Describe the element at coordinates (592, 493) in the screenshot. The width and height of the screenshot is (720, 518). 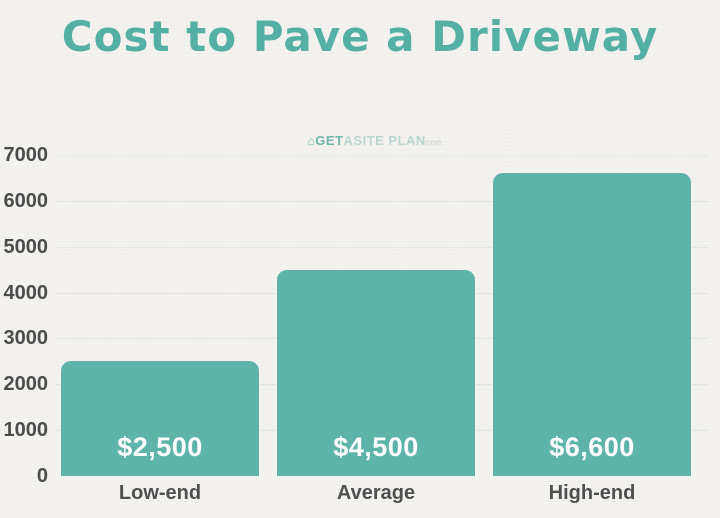
I see `bar-category-label: High-end` at that location.